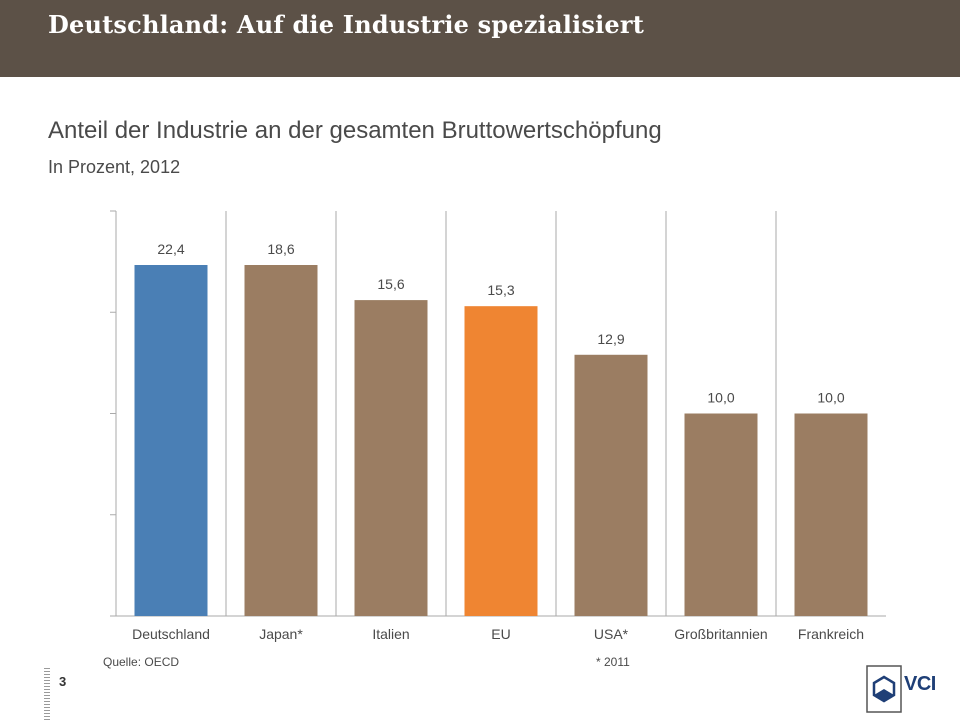  Describe the element at coordinates (63, 681) in the screenshot. I see `page-number: 3` at that location.